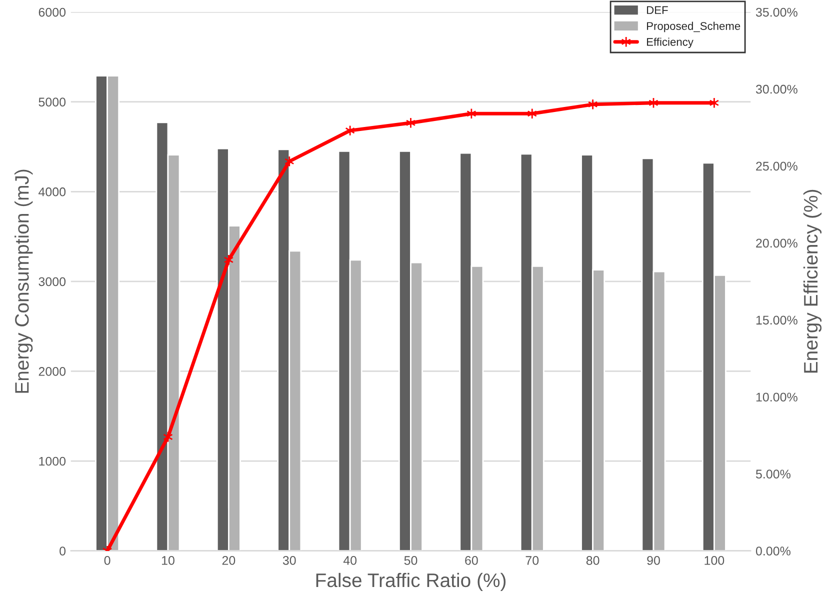 The height and width of the screenshot is (602, 834). I want to click on x-tick-label: 50, so click(411, 560).